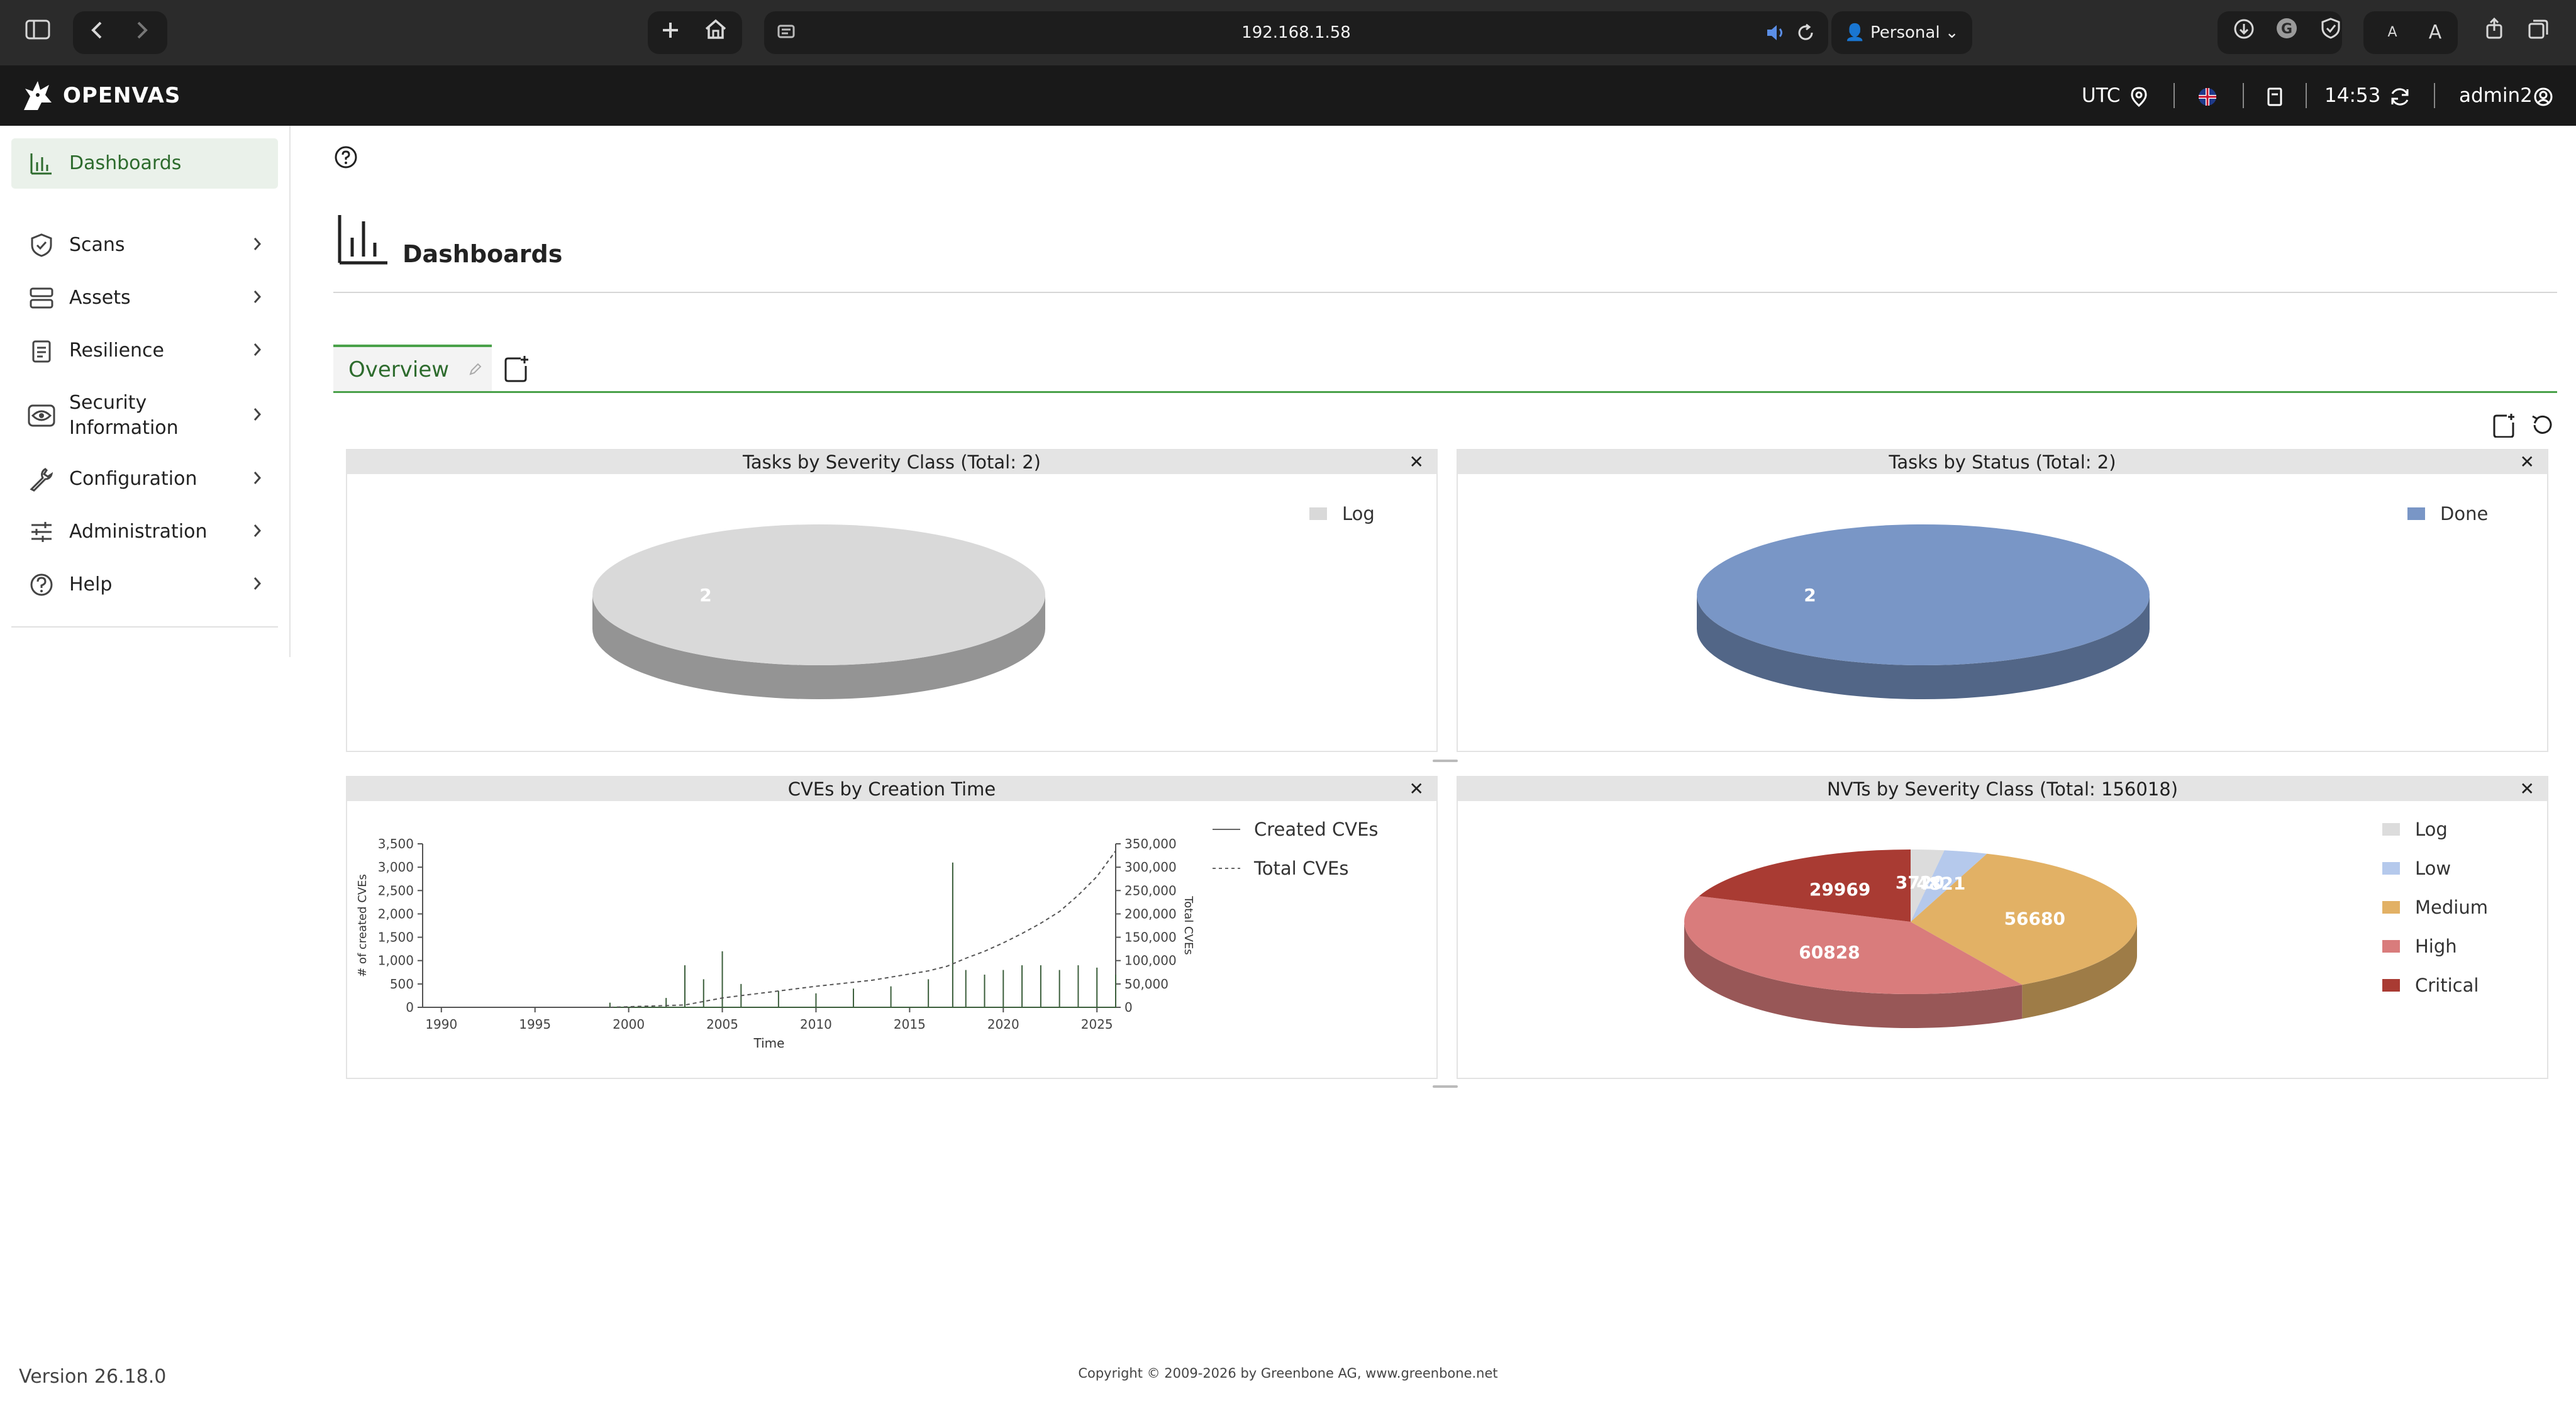 This screenshot has height=1411, width=2576. Describe the element at coordinates (475, 369) in the screenshot. I see `pencil-icon` at that location.